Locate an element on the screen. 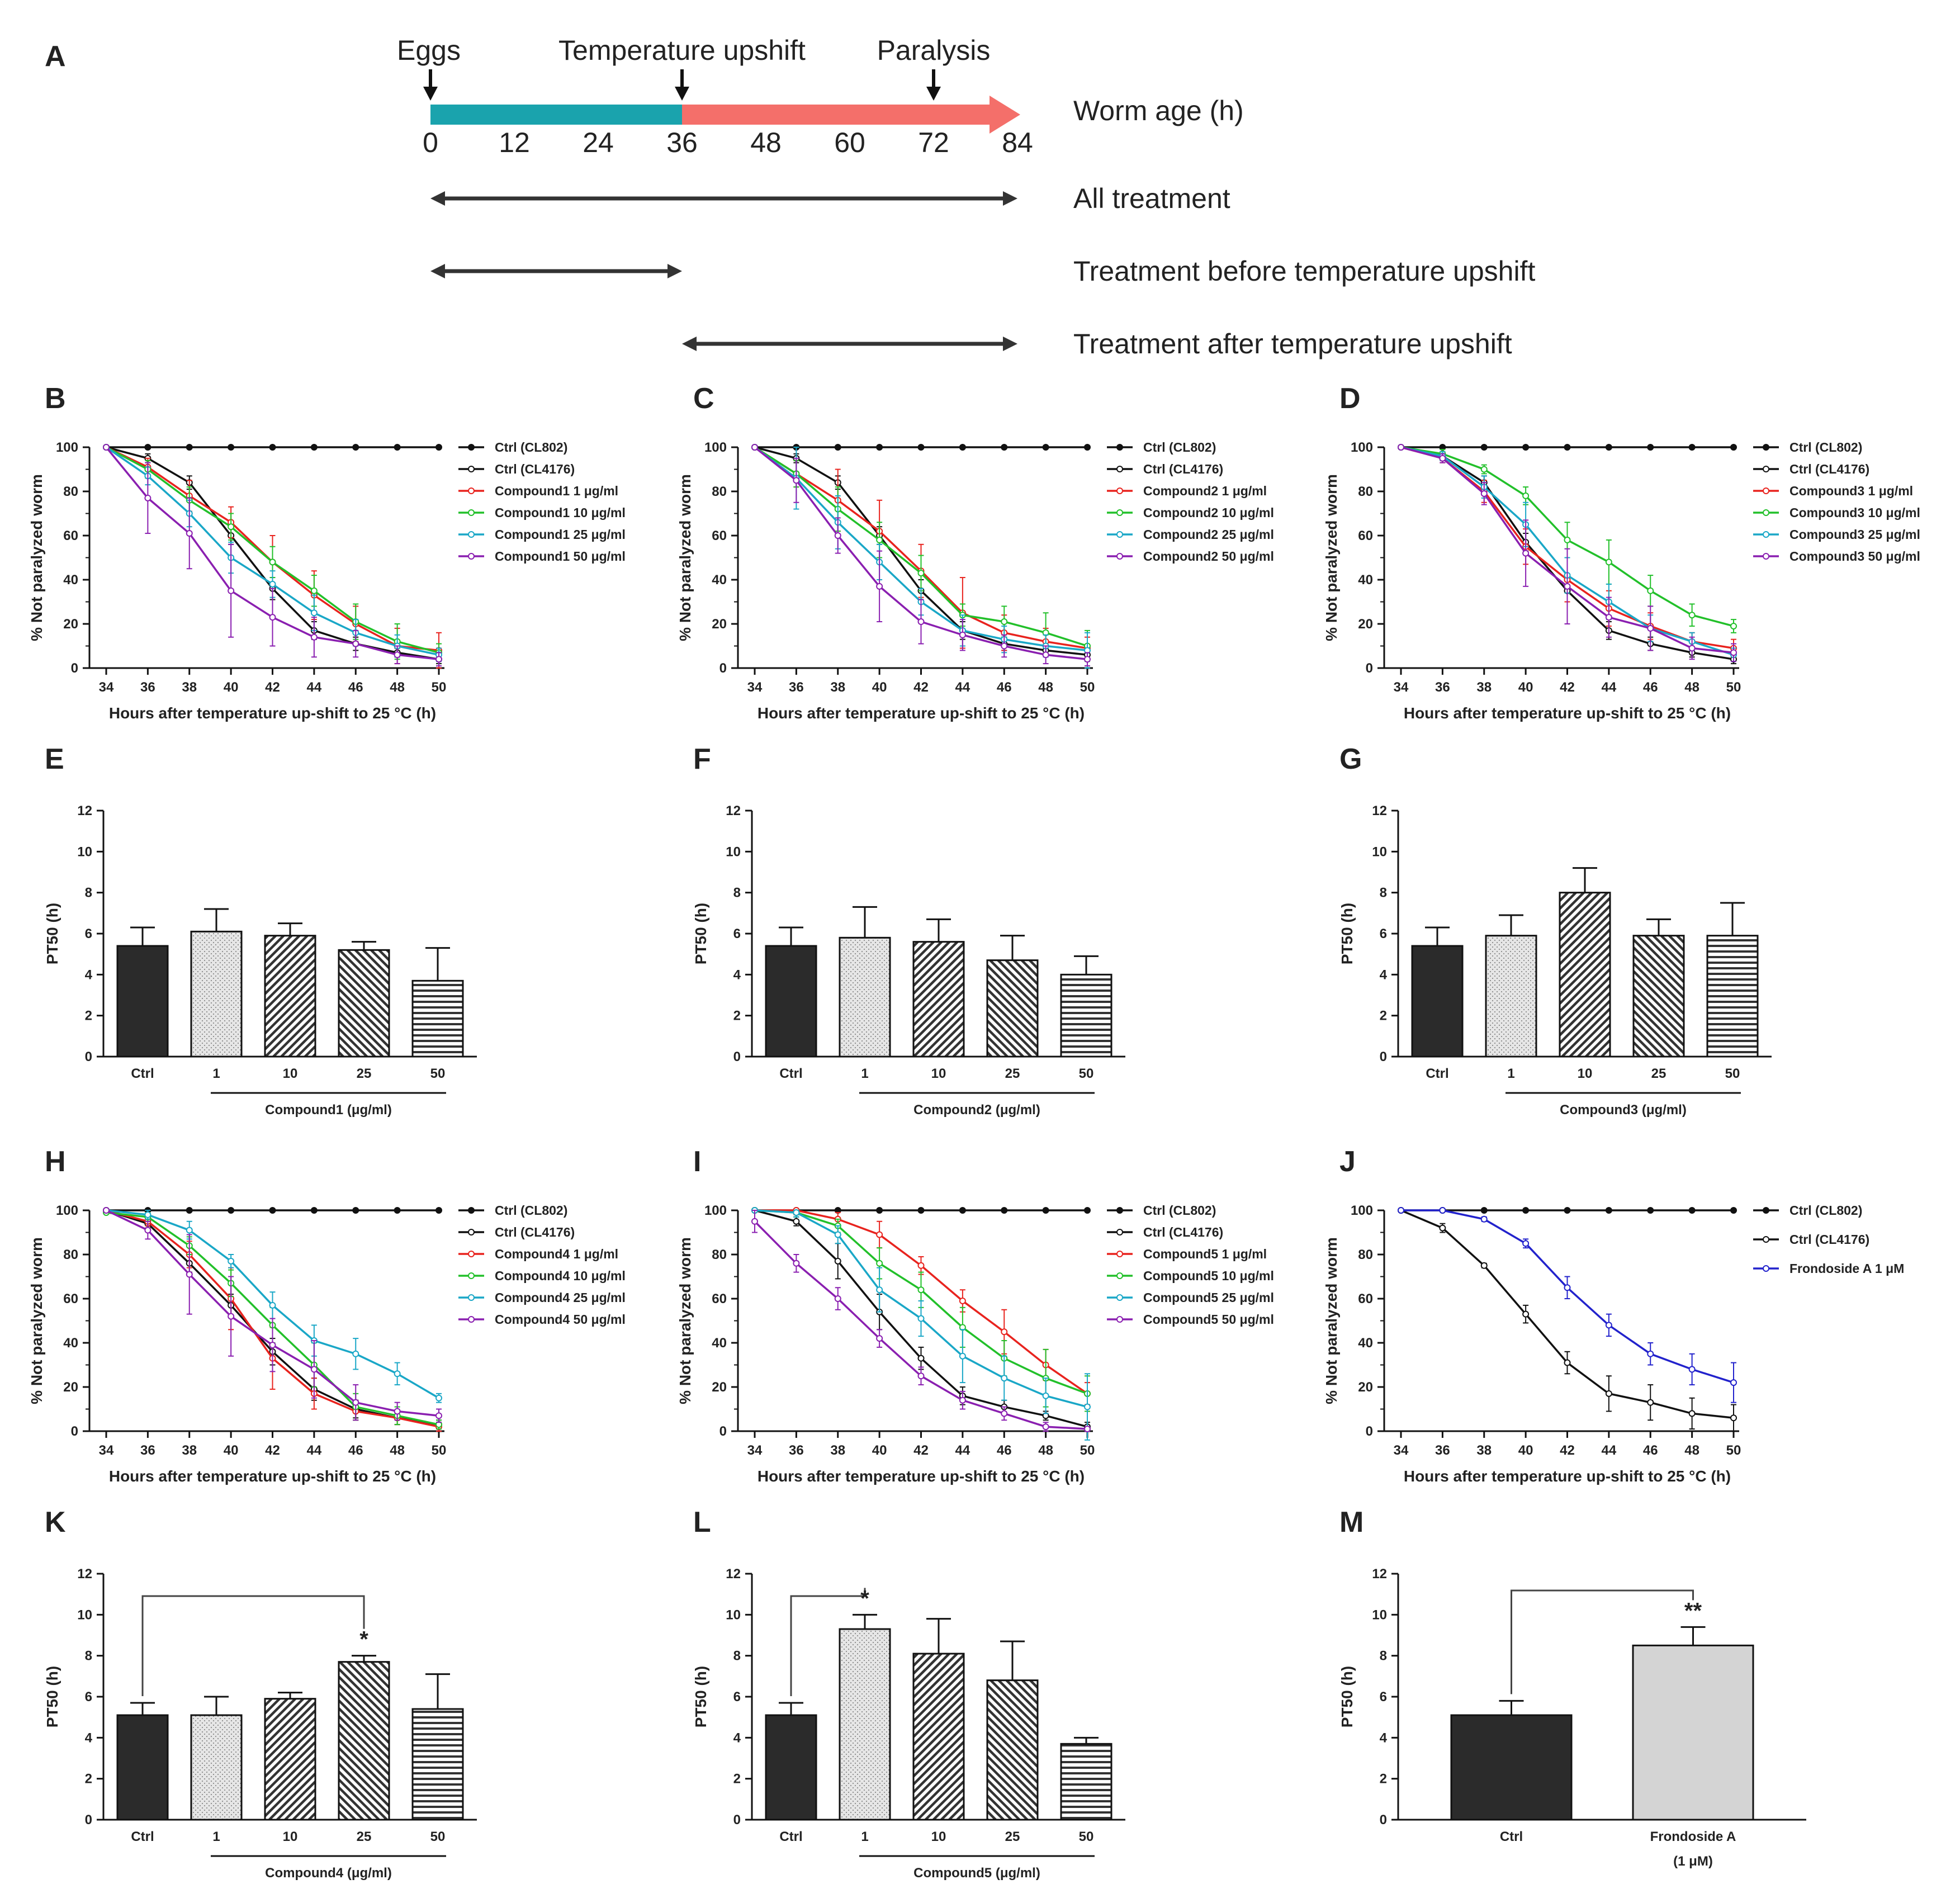 This screenshot has width=1960, height=1903. x-tick-label: 42 is located at coordinates (1567, 687).